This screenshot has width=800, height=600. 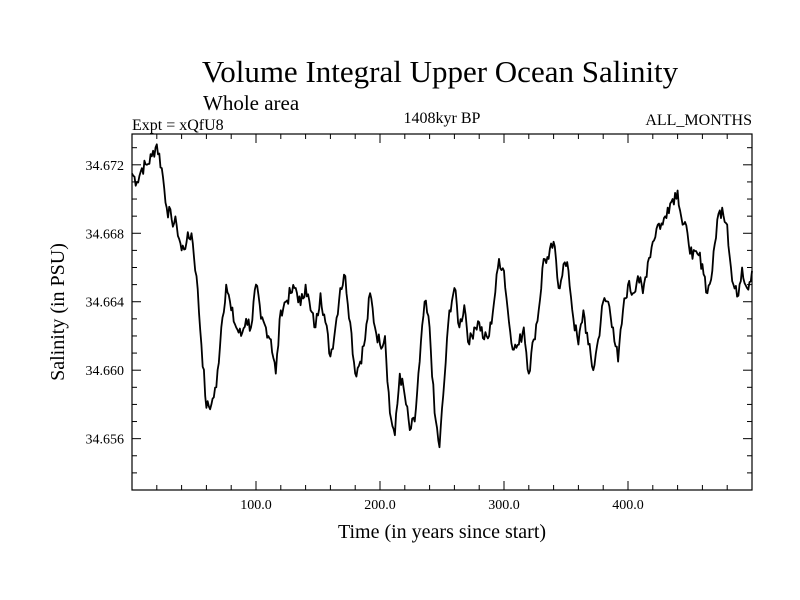 What do you see at coordinates (58, 312) in the screenshot?
I see `y-axis-label: Salinity (in PSU)` at bounding box center [58, 312].